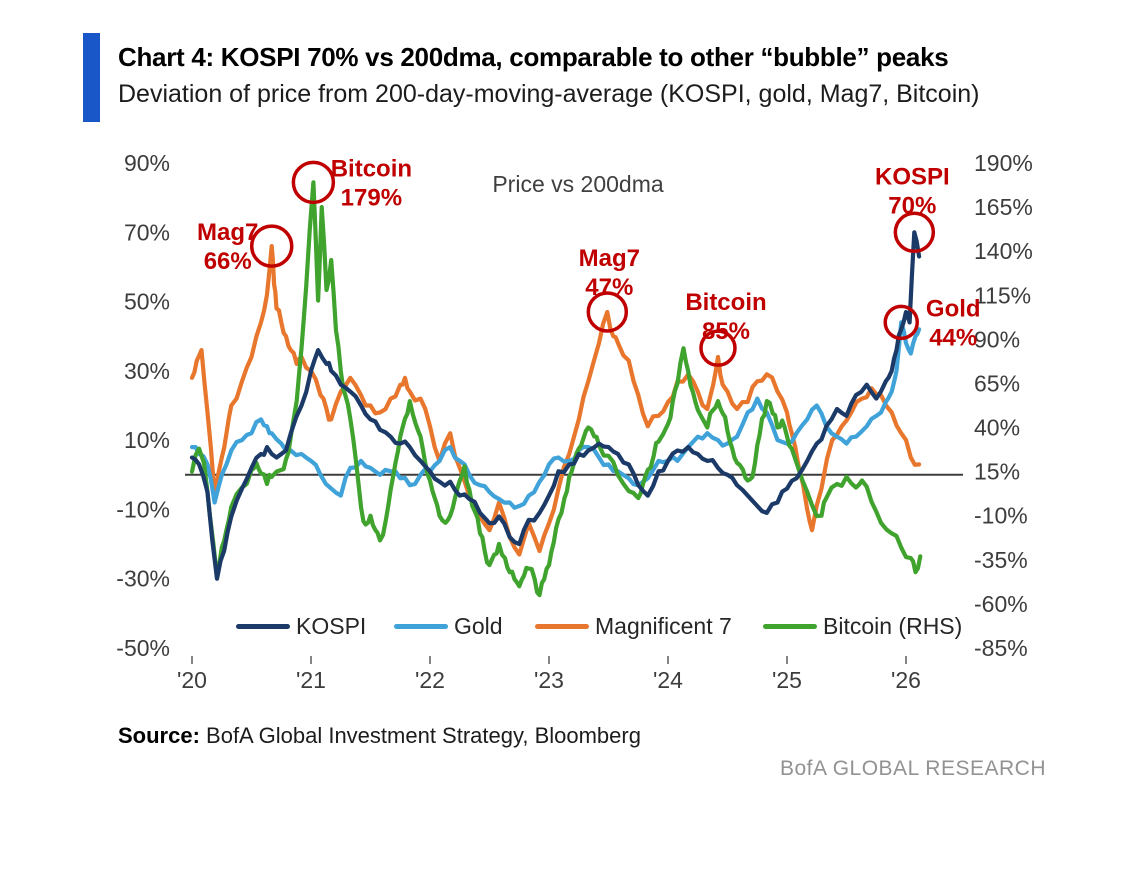  Describe the element at coordinates (1002, 295) in the screenshot. I see `right-axis-tick-label: 115%` at that location.